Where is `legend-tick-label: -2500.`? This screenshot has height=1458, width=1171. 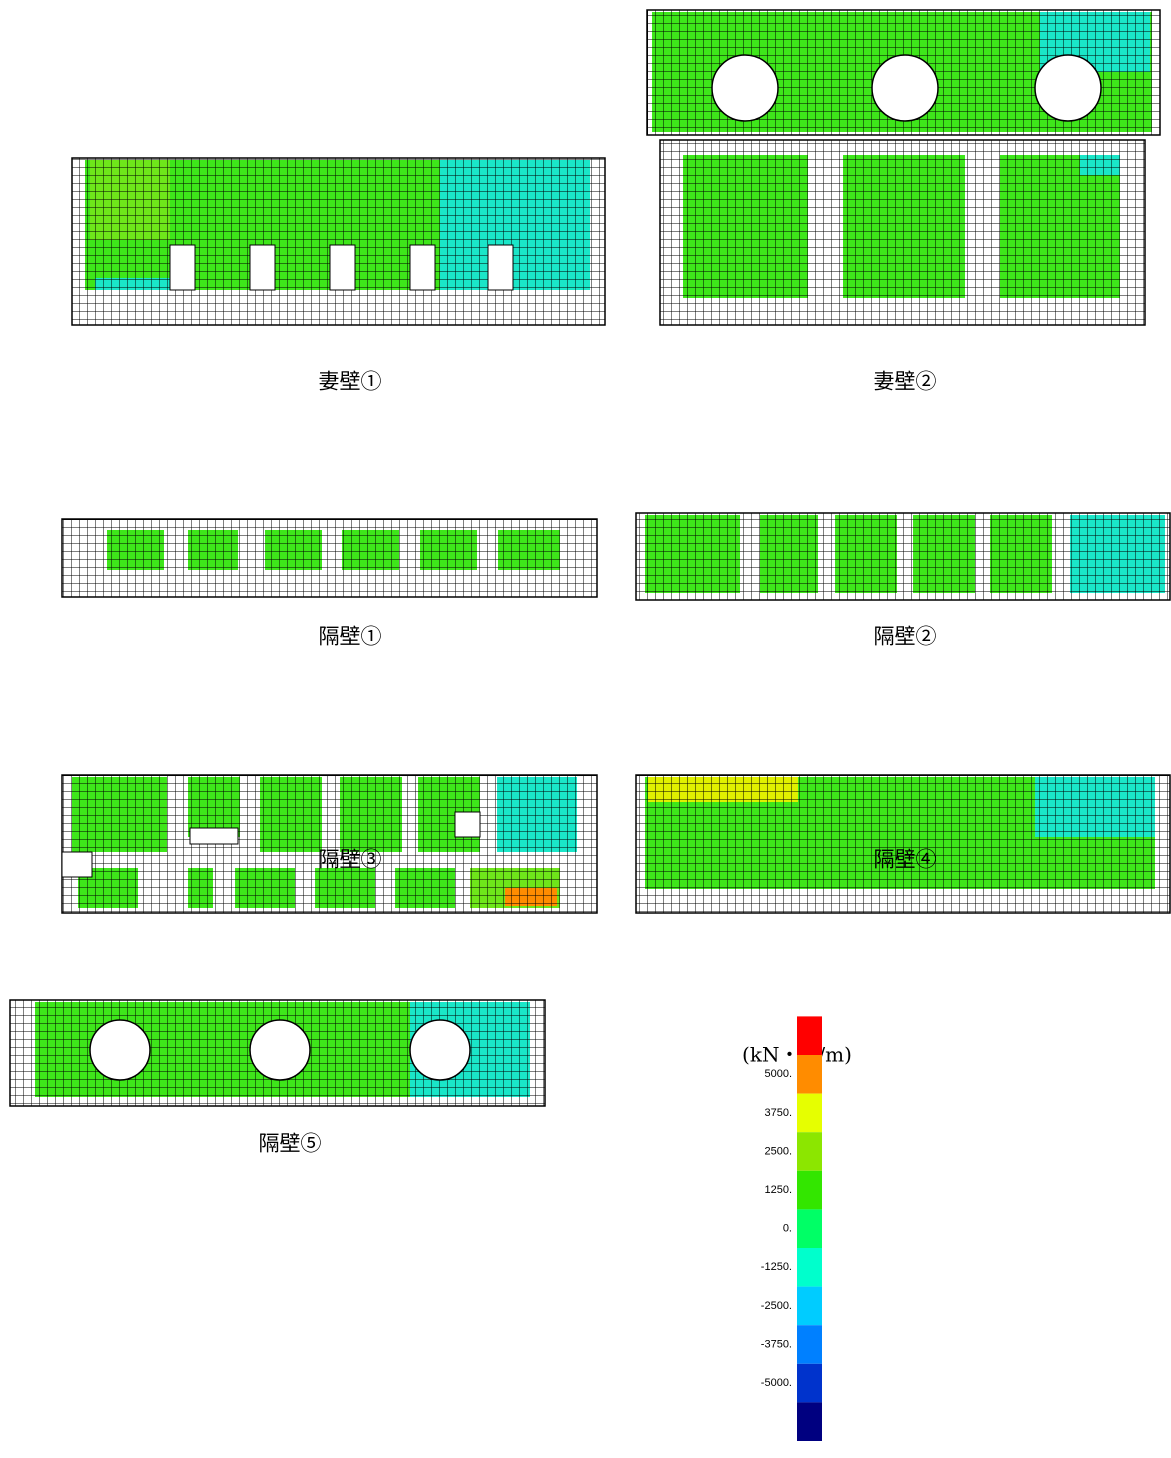
legend-tick-label: -2500. is located at coordinates (776, 1306).